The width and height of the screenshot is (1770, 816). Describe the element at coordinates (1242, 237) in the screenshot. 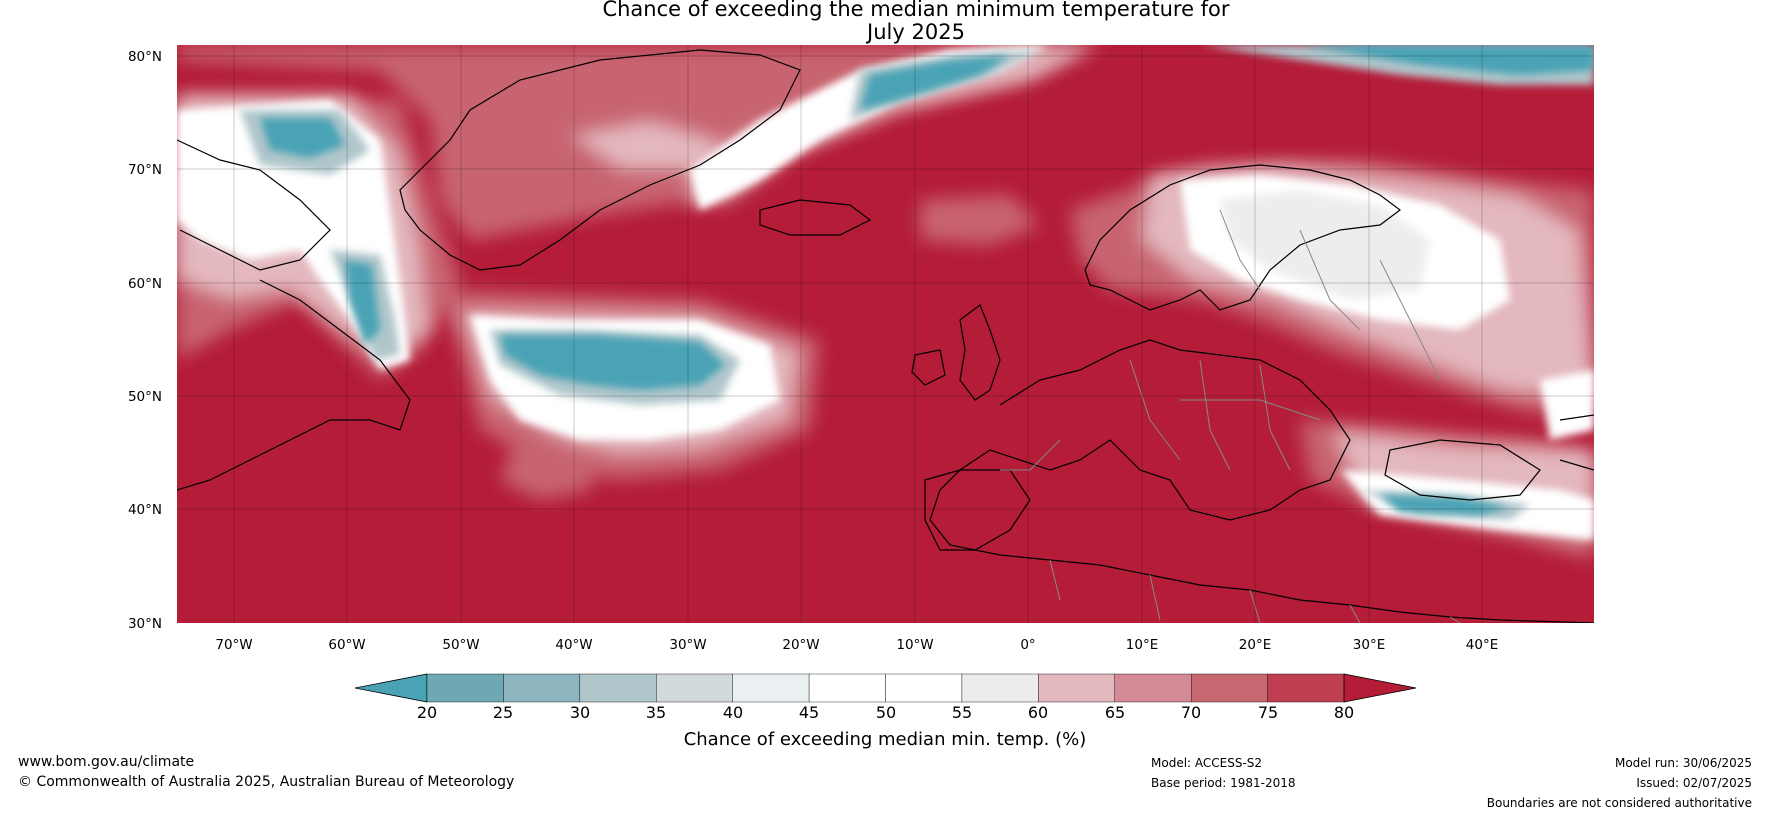

I see `scandinavia-coast` at that location.